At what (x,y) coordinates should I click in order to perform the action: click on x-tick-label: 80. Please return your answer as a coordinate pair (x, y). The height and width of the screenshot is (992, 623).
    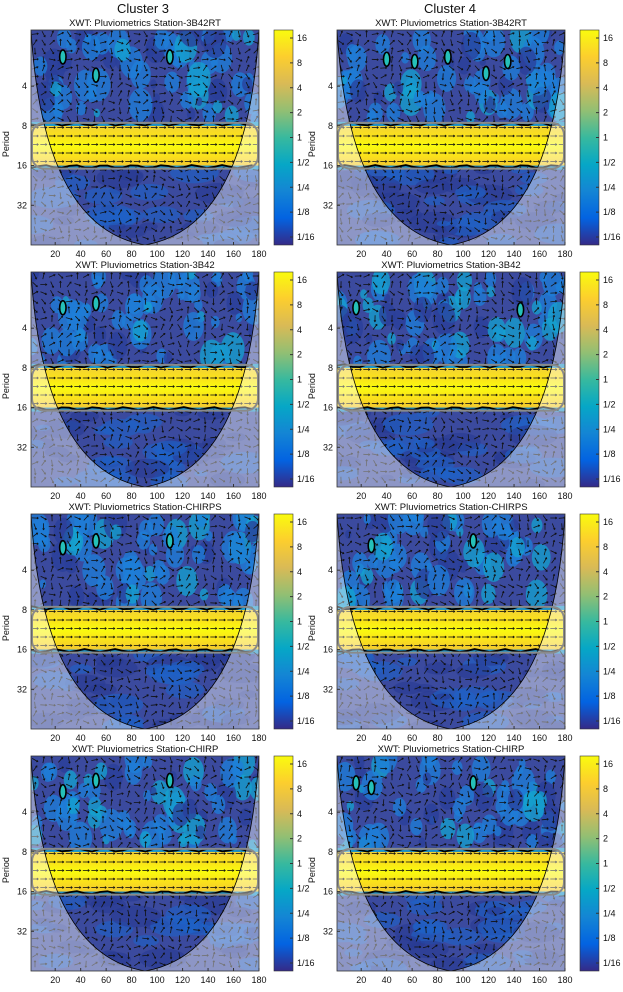
    Looking at the image, I should click on (132, 254).